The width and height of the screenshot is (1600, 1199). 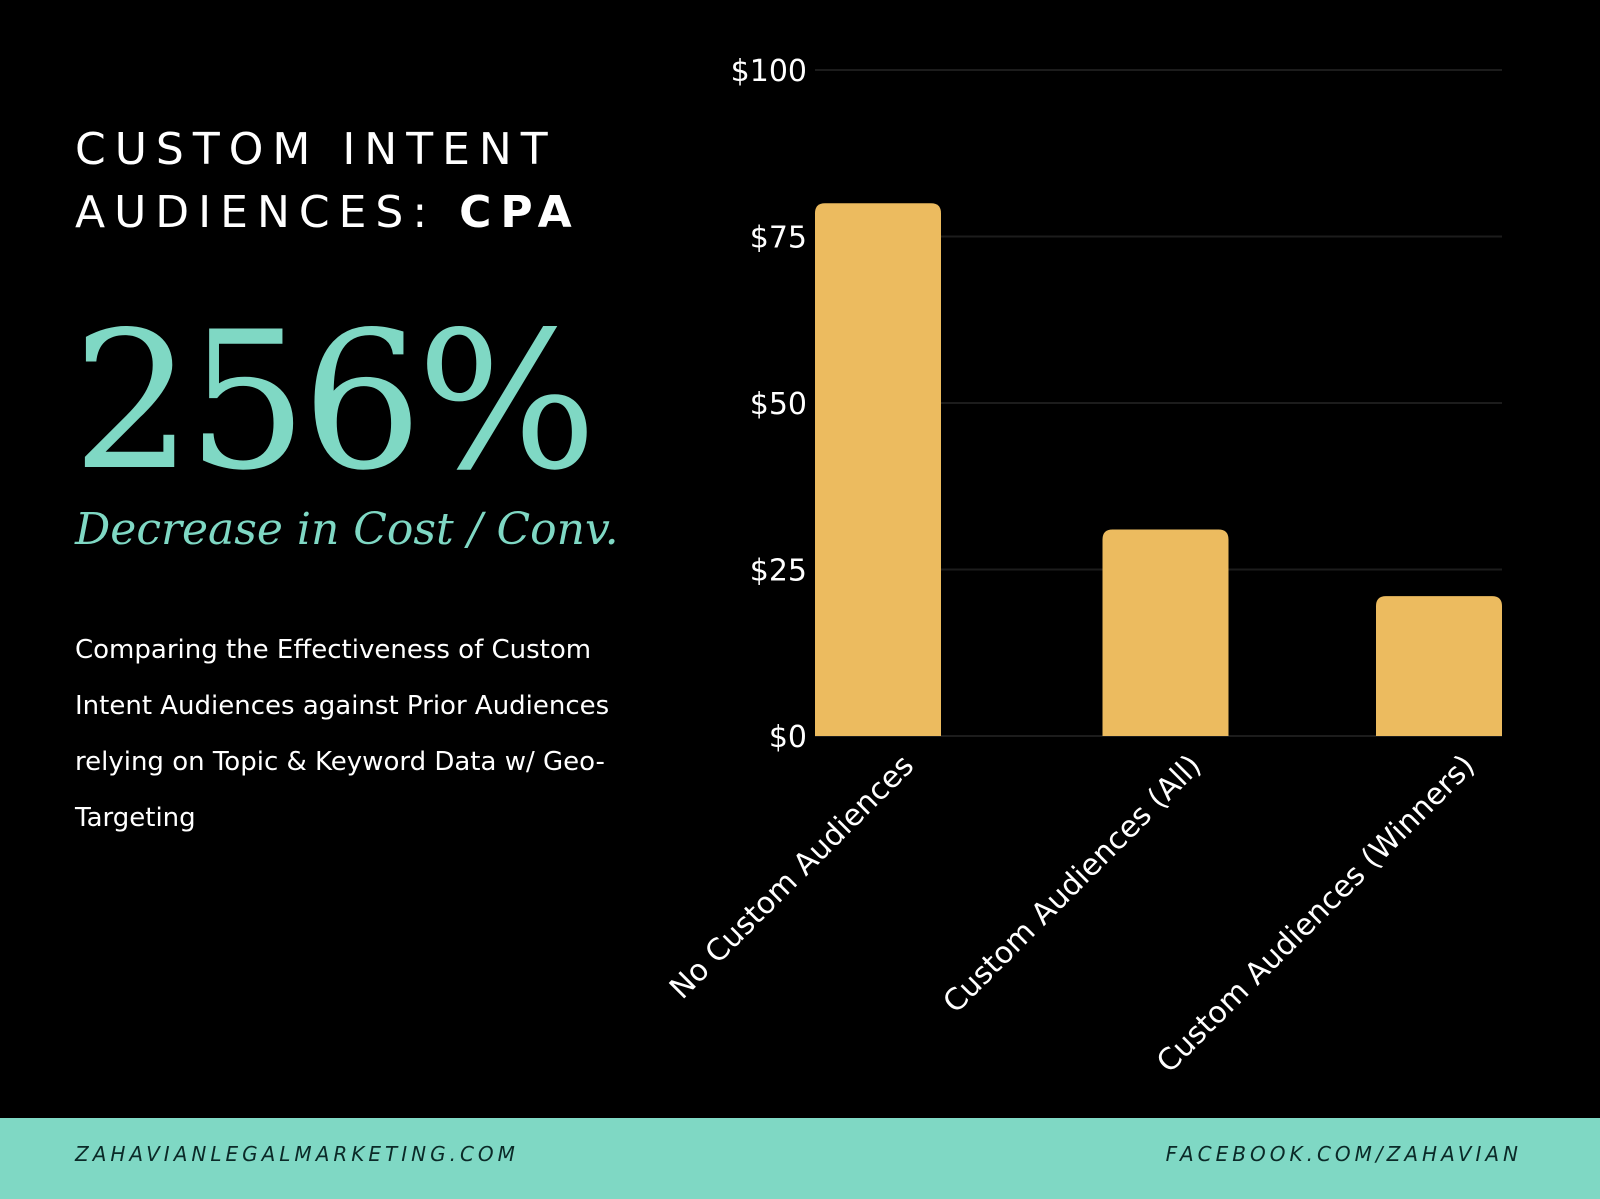 What do you see at coordinates (778, 571) in the screenshot?
I see `y-tick-label: $25` at bounding box center [778, 571].